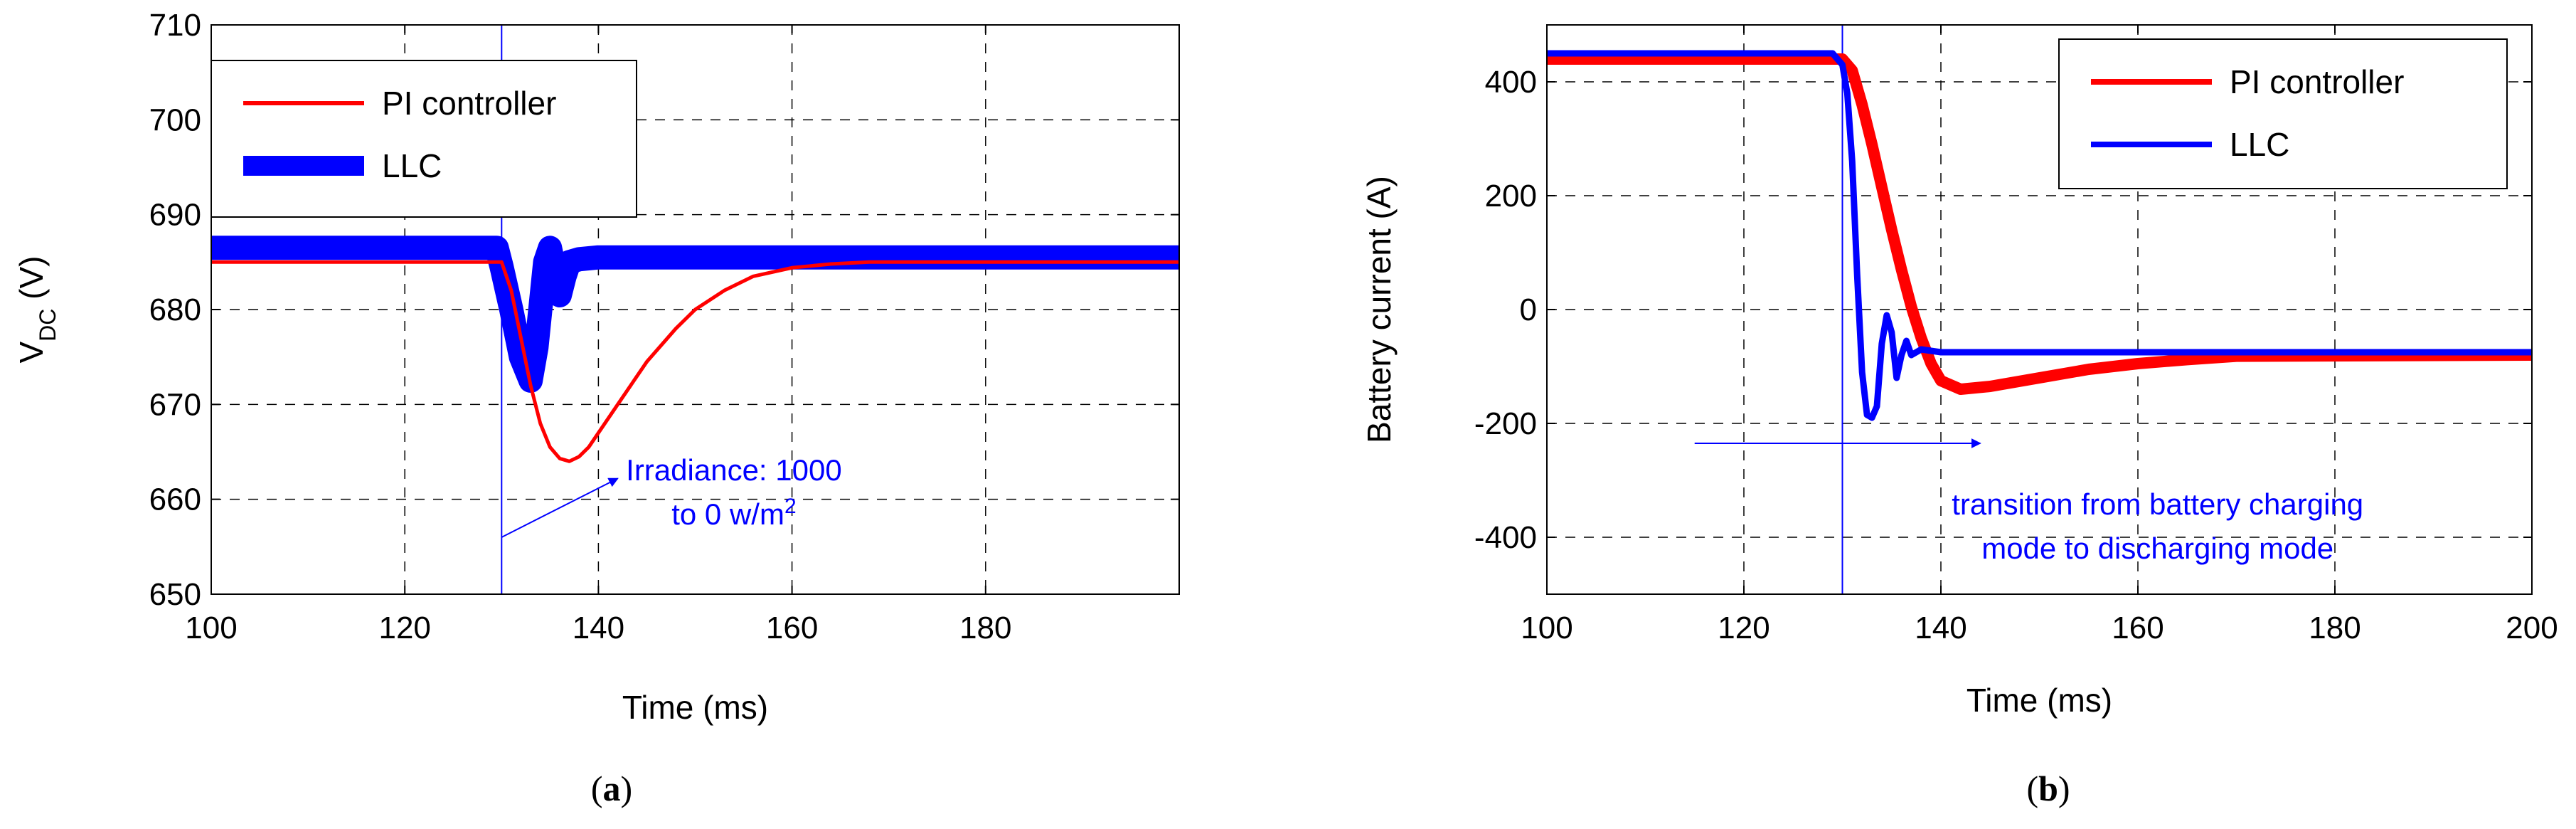  What do you see at coordinates (175, 119) in the screenshot?
I see `y-tick-label: 700` at bounding box center [175, 119].